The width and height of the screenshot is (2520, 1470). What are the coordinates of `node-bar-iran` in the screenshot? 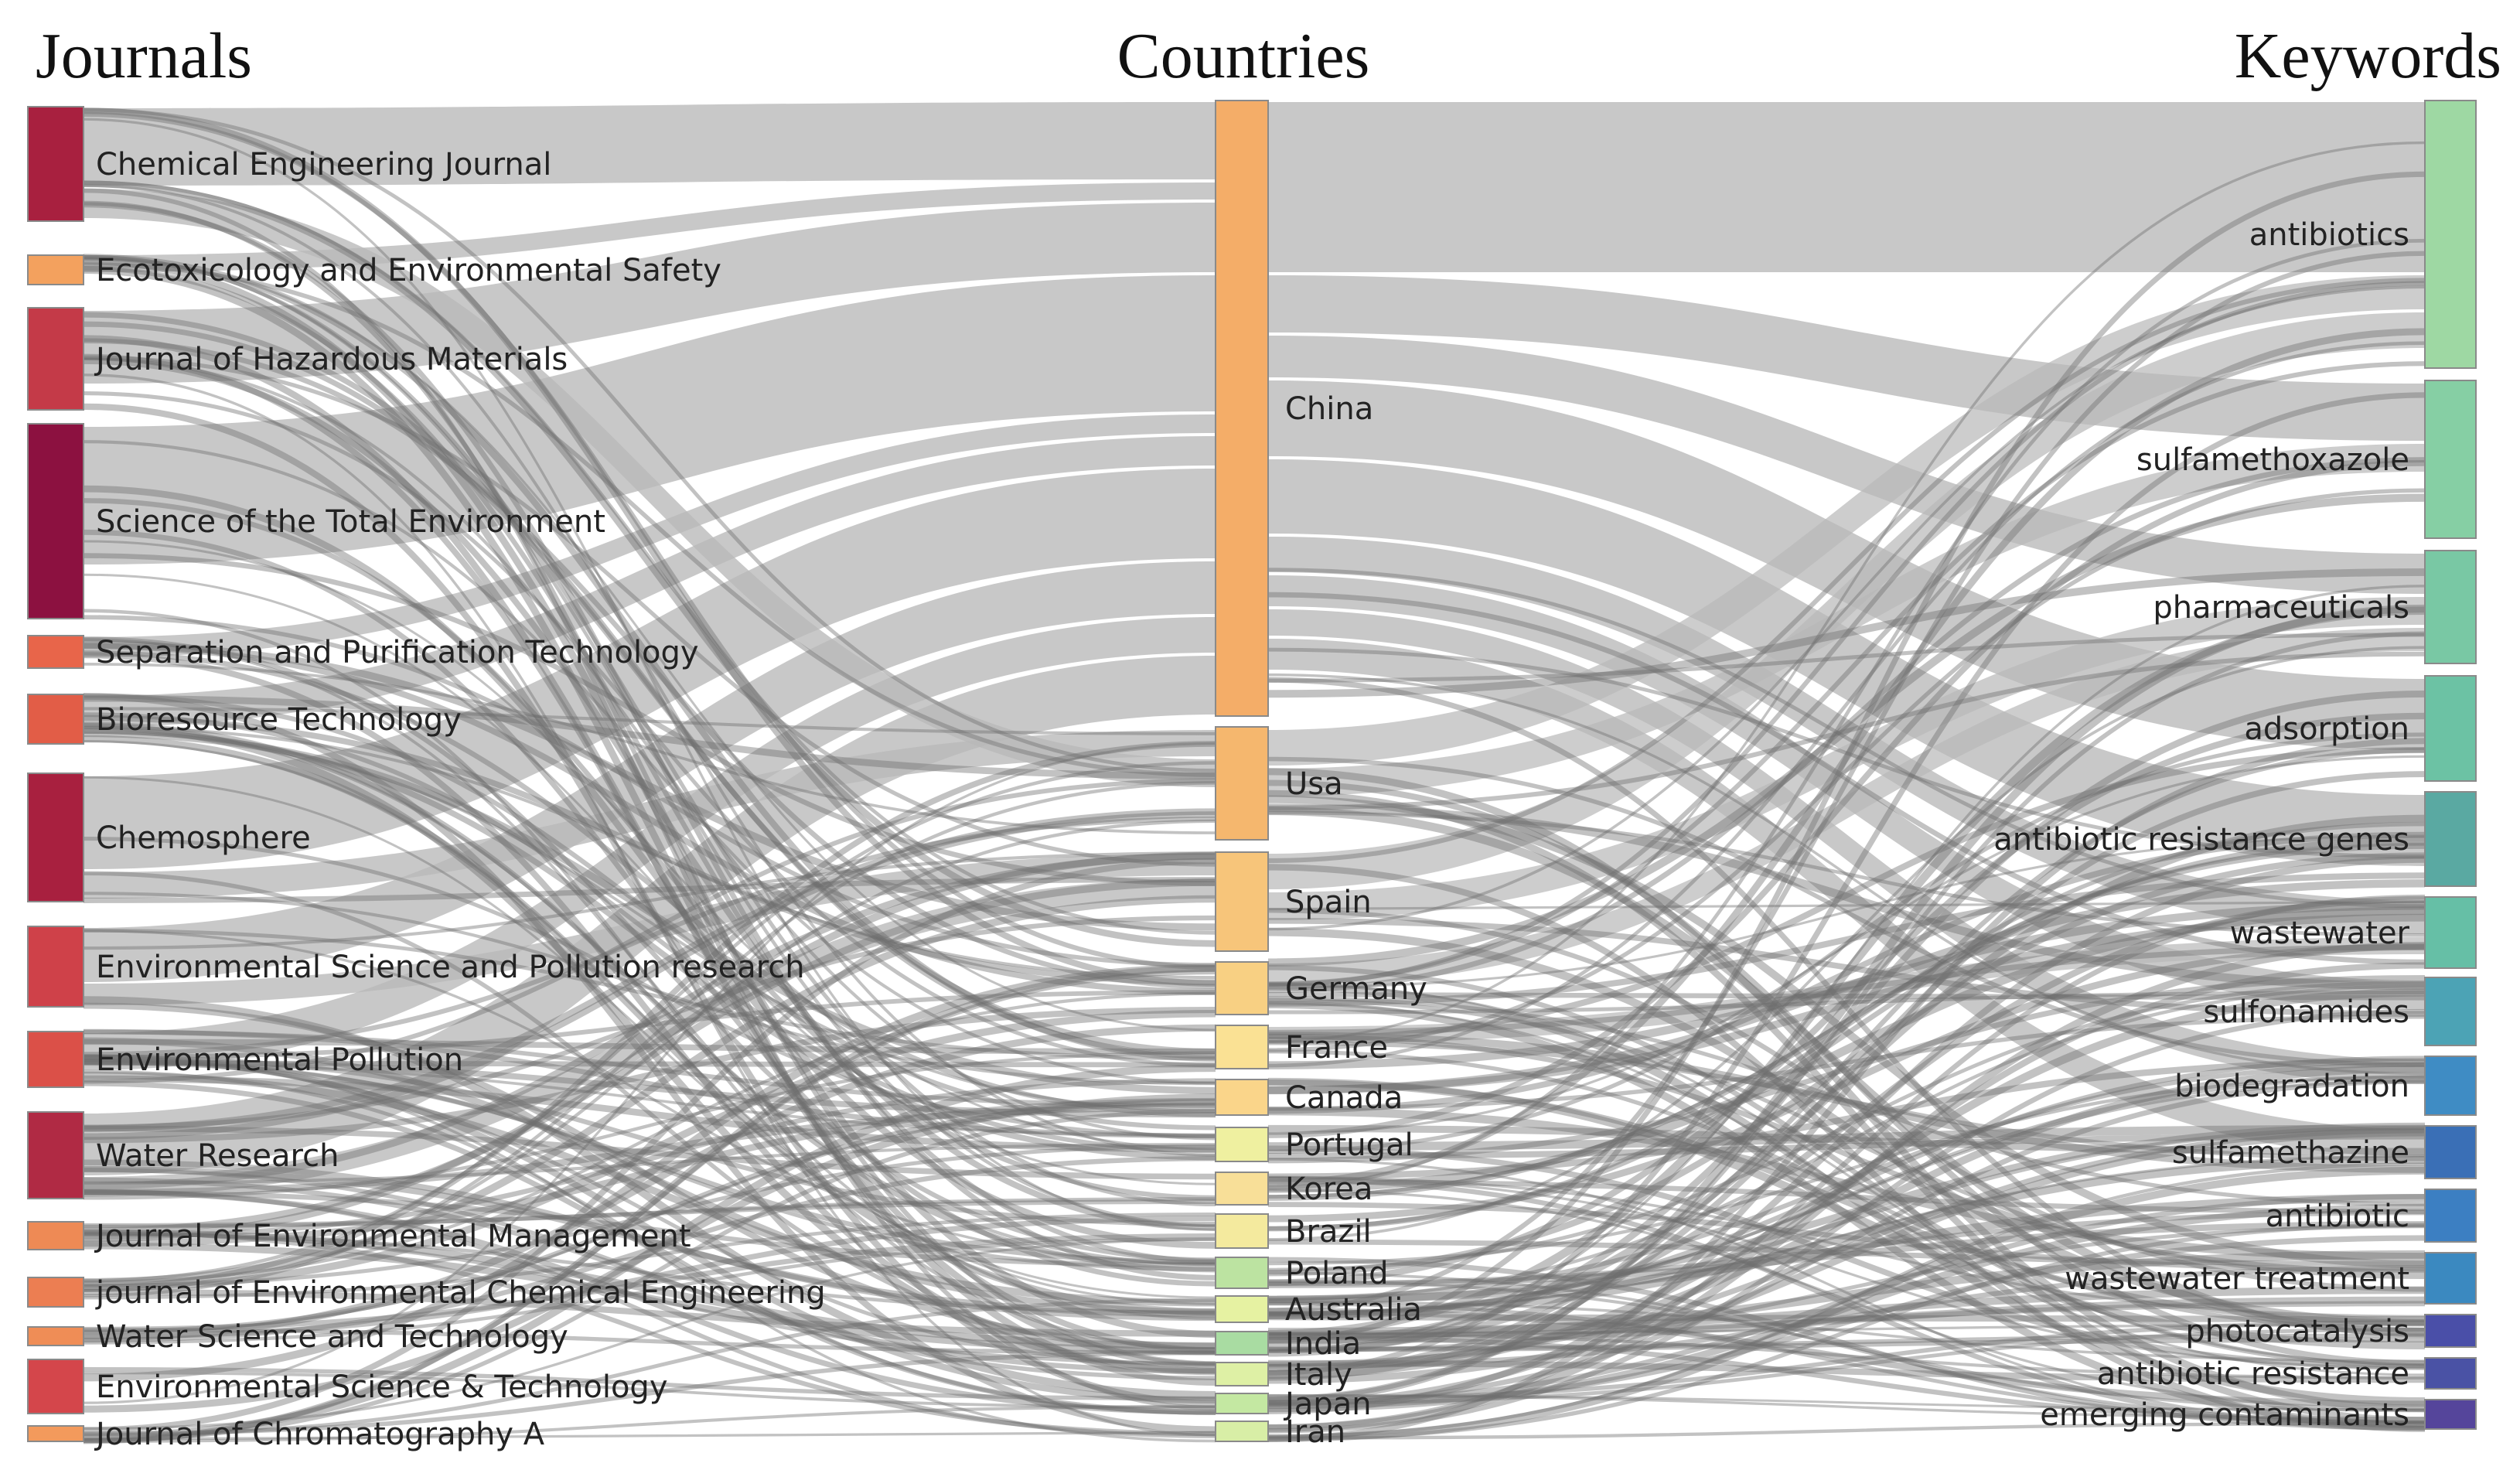 It's located at (1242, 1431).